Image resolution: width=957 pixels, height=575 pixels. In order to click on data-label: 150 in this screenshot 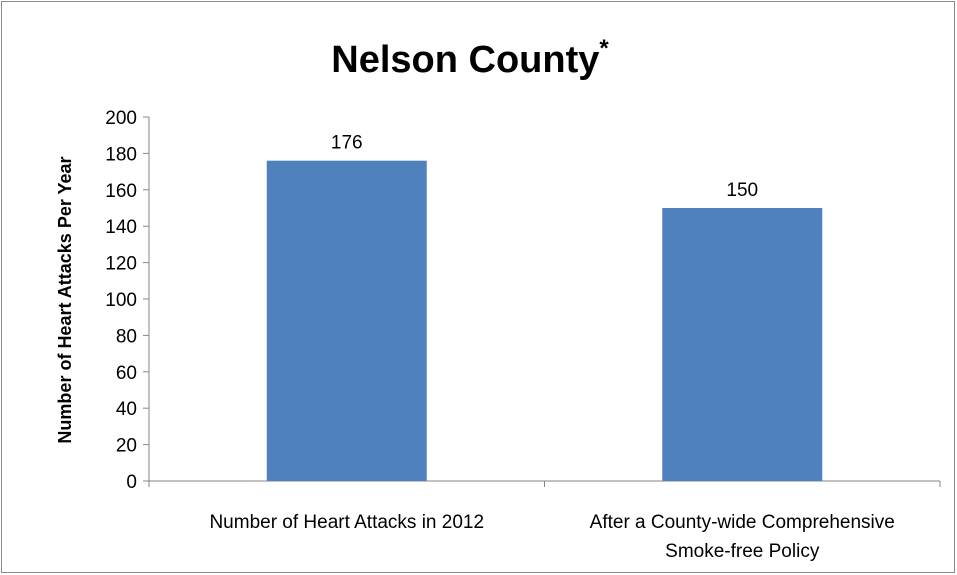, I will do `click(742, 190)`.